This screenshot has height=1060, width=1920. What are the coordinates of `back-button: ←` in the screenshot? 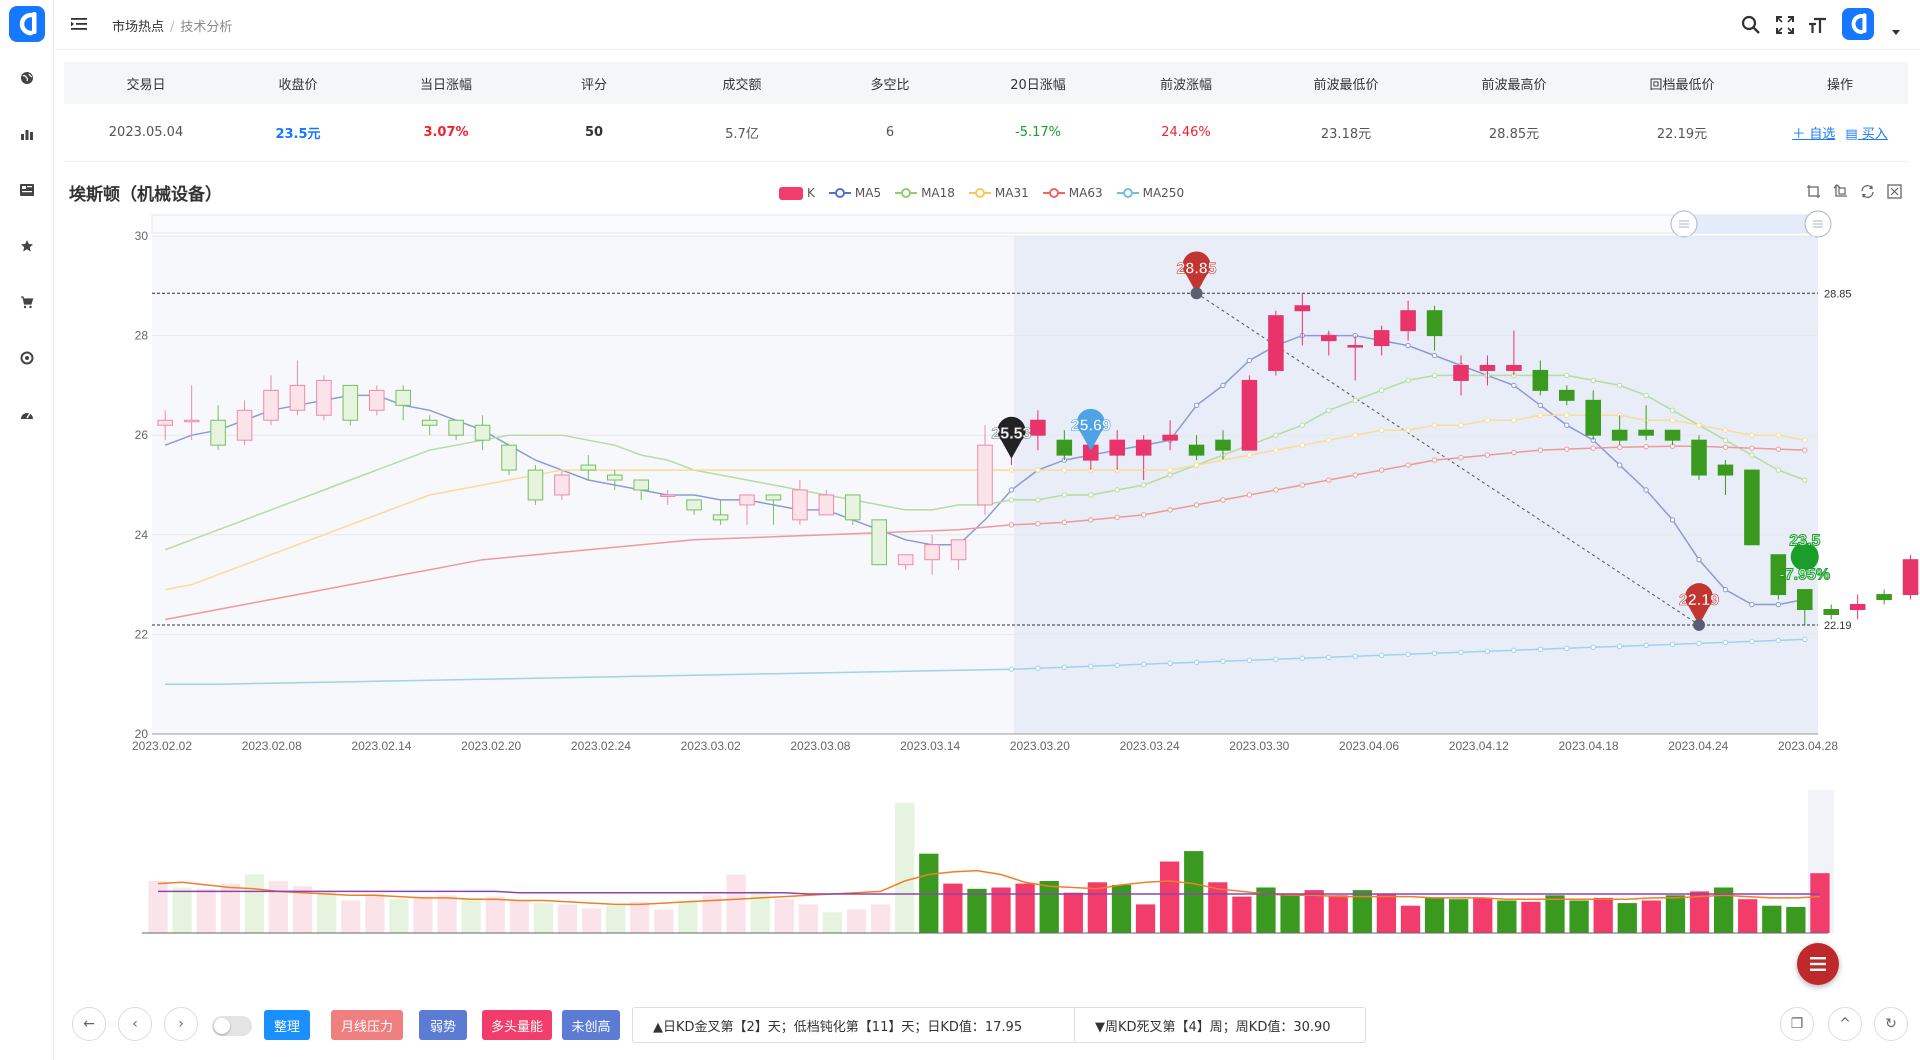 It's located at (89, 1024).